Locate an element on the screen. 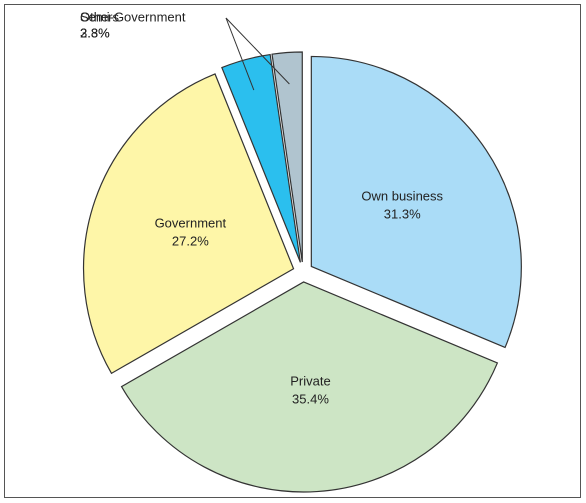 The height and width of the screenshot is (503, 586). slice-value-label: 35.4% is located at coordinates (310, 398).